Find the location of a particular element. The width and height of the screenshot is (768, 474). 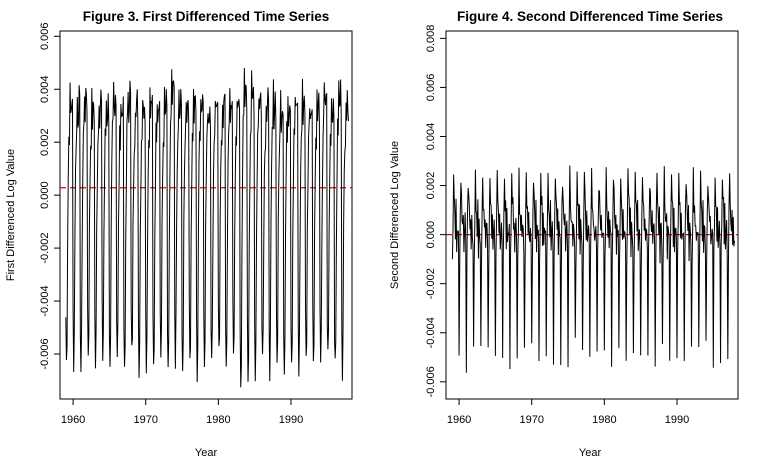

x-axis-label-fig4: Year is located at coordinates (590, 453).